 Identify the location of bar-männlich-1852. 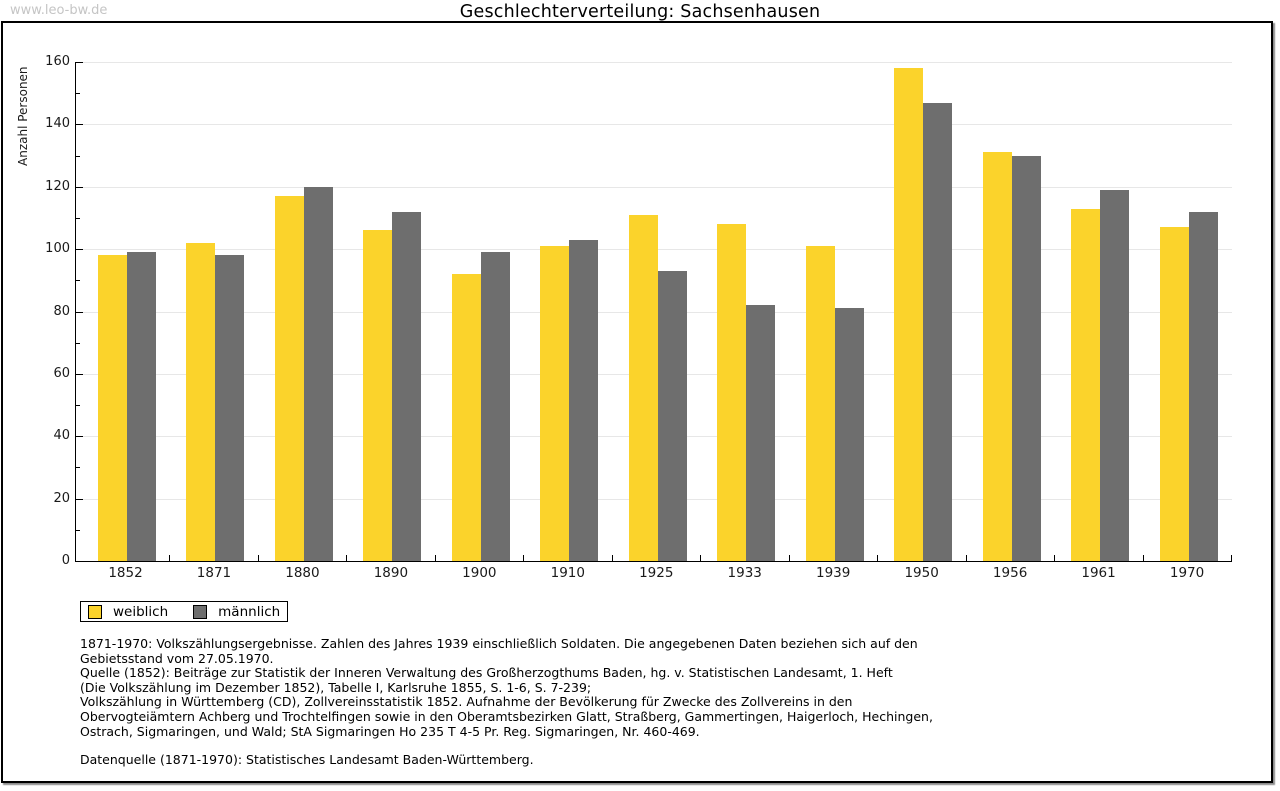
(141, 406).